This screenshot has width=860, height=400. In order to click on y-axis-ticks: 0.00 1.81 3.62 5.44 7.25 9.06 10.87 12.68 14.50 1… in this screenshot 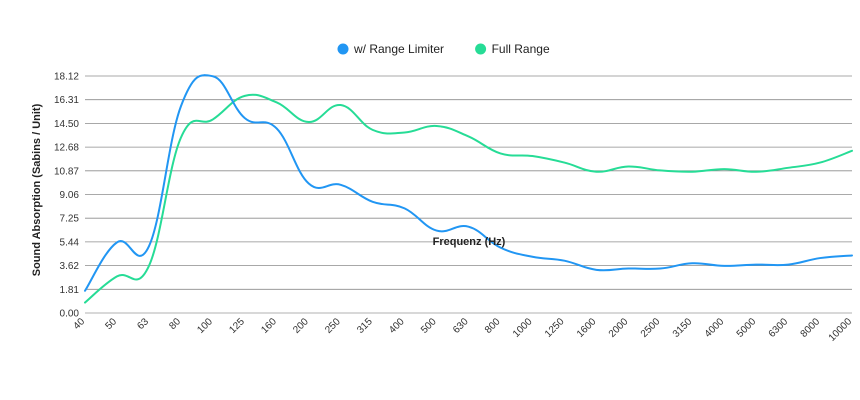, I will do `click(66, 196)`.